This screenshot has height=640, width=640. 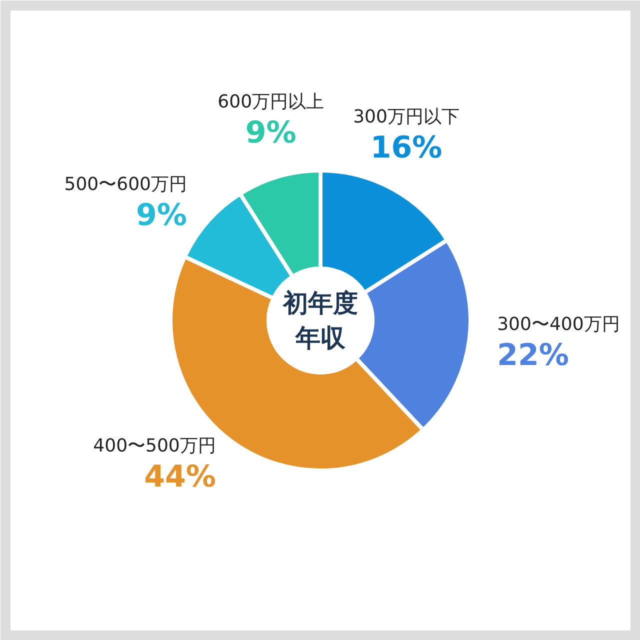 I want to click on slice-label: 300万円以下, so click(x=406, y=117).